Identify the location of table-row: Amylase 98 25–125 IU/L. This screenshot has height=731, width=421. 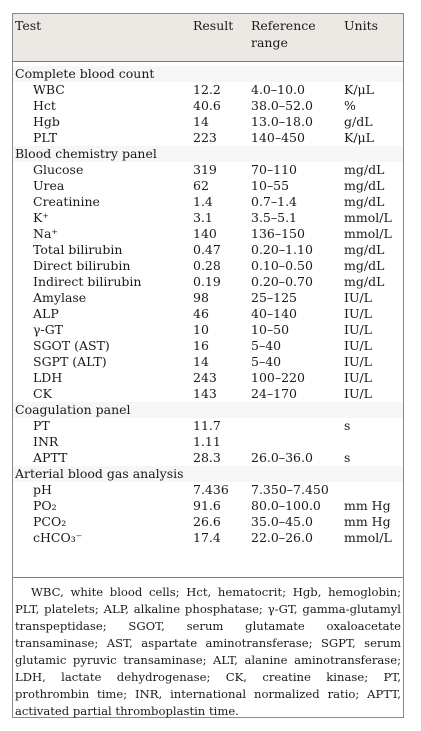
(208, 298).